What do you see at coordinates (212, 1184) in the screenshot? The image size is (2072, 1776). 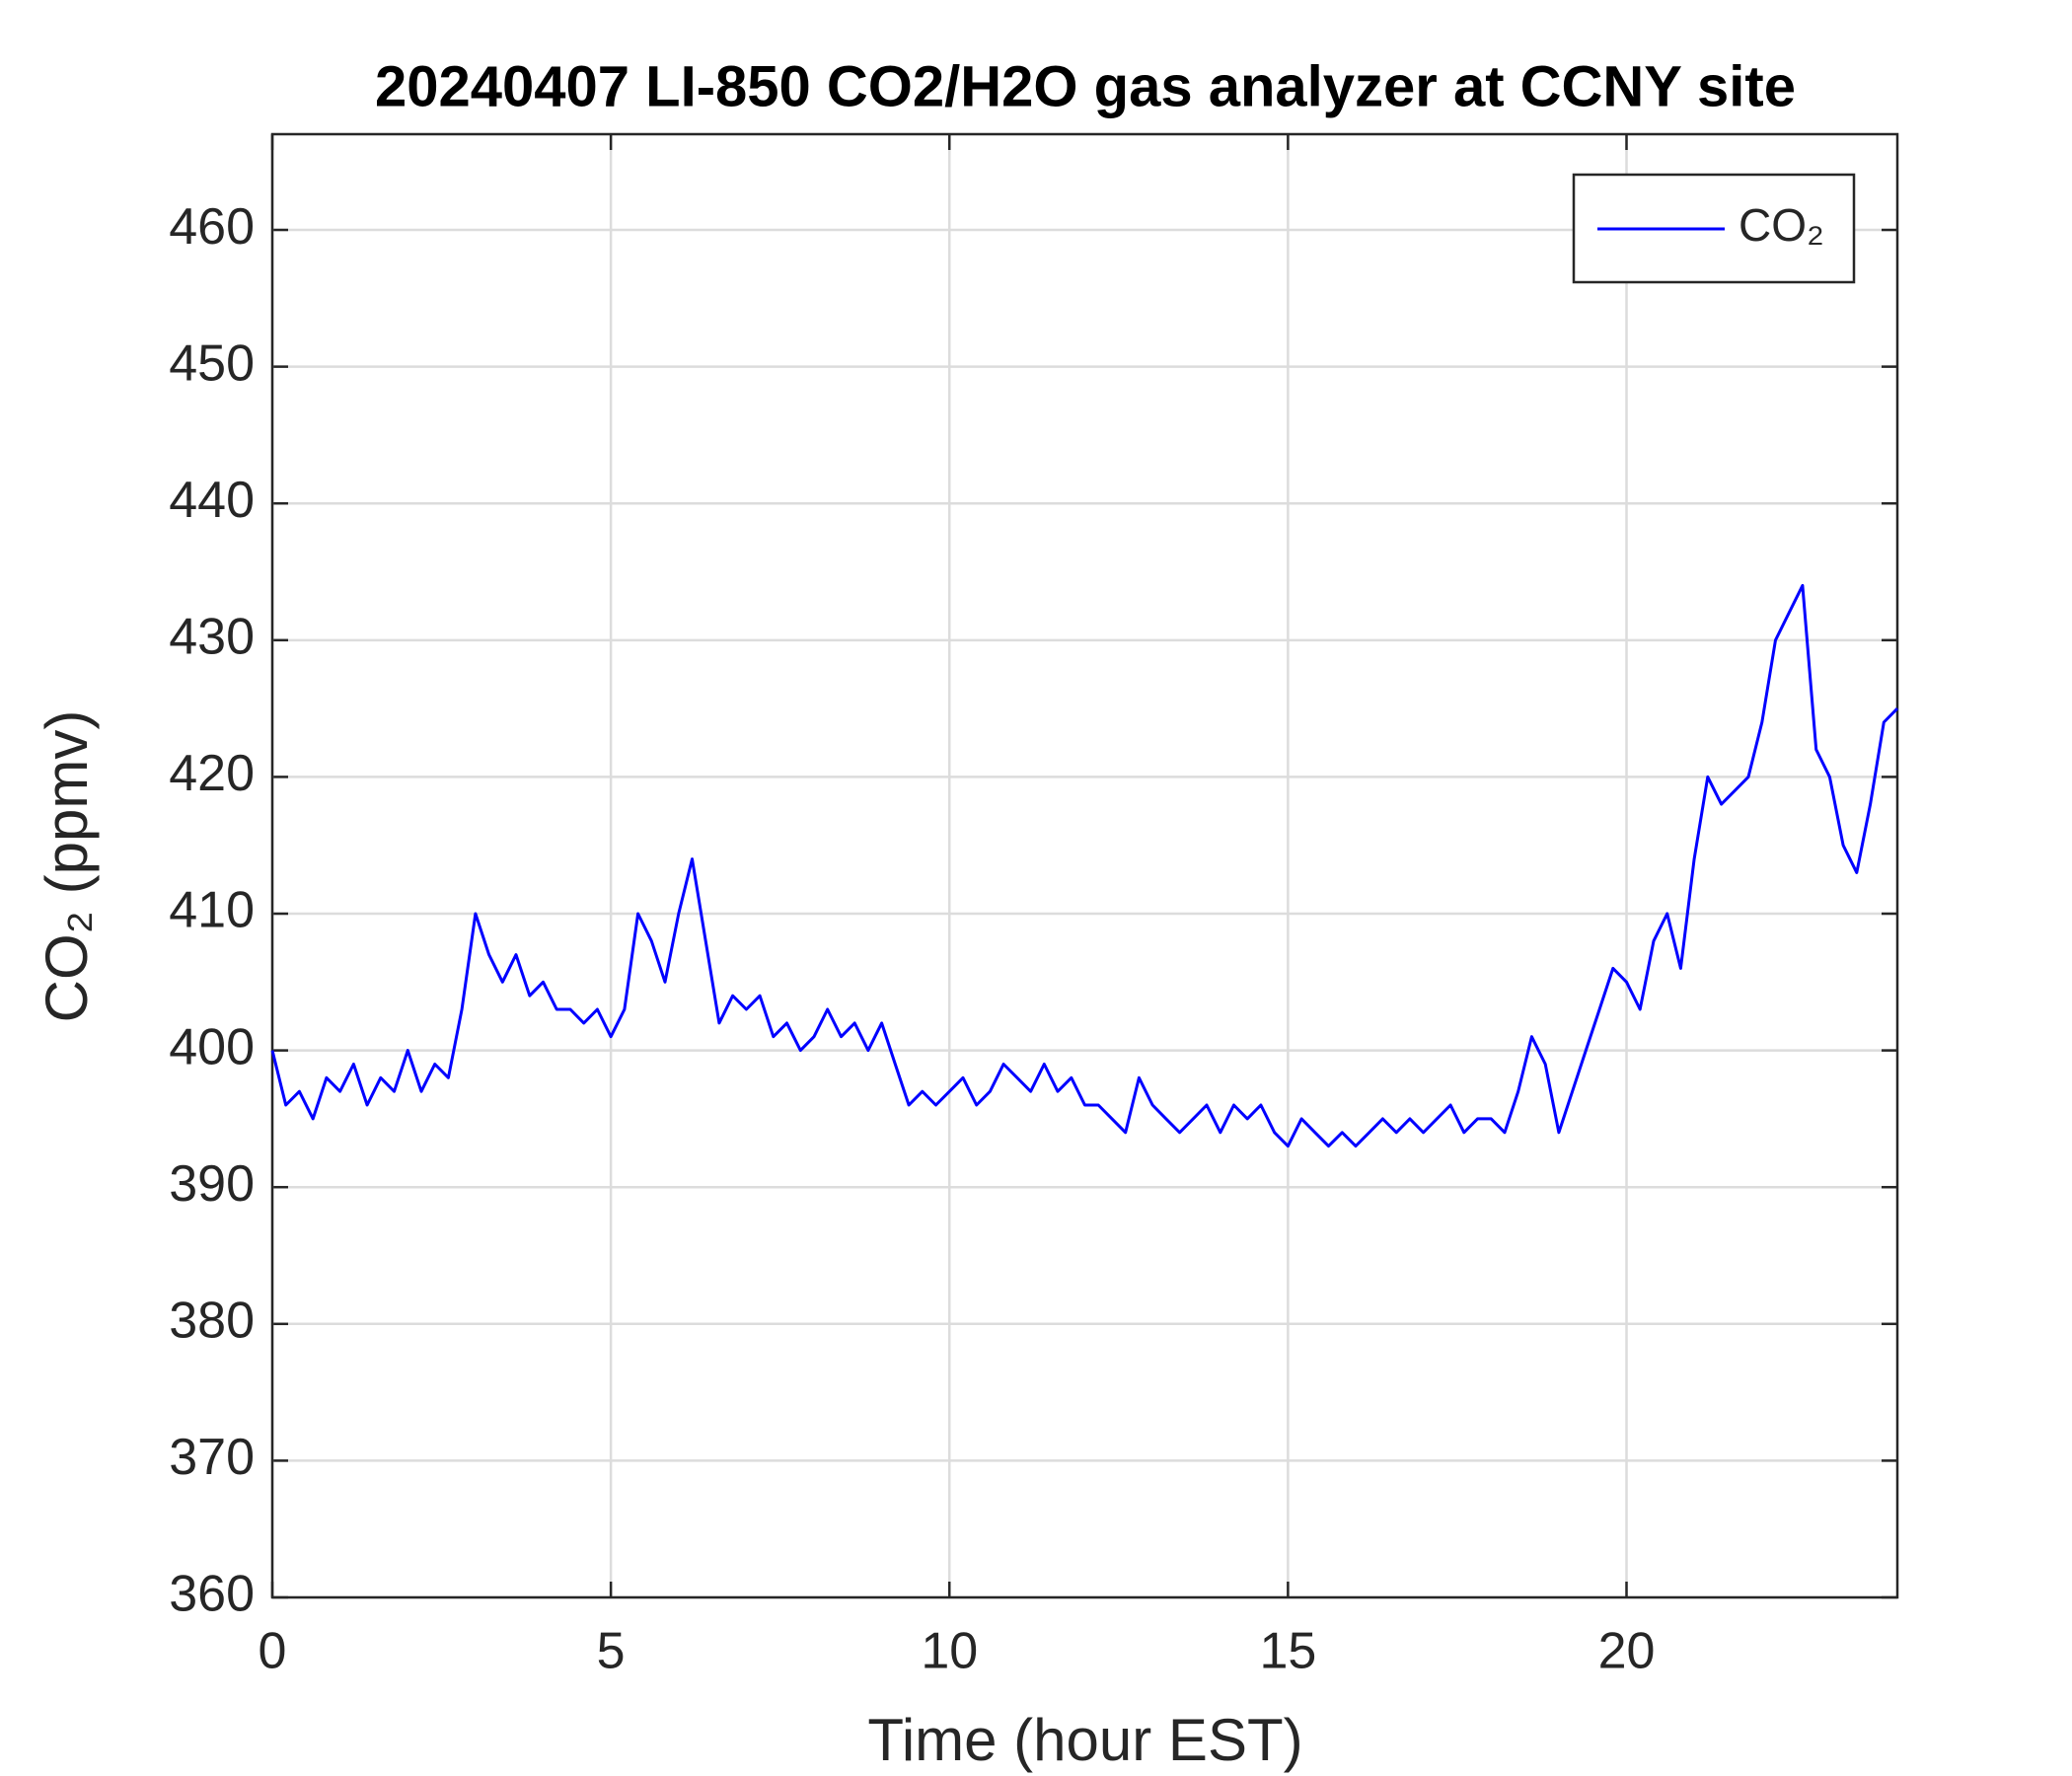 I see `y-tick-label: 390` at bounding box center [212, 1184].